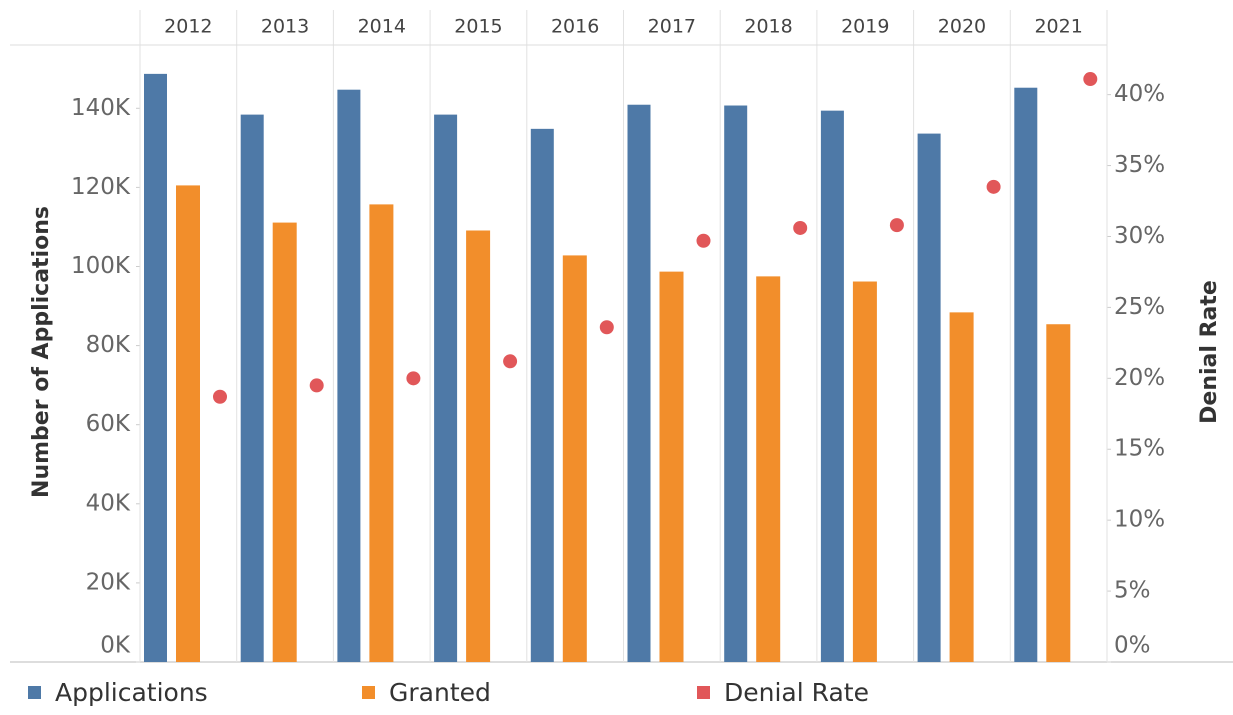  What do you see at coordinates (575, 27) in the screenshot?
I see `x-category-label: 2016` at bounding box center [575, 27].